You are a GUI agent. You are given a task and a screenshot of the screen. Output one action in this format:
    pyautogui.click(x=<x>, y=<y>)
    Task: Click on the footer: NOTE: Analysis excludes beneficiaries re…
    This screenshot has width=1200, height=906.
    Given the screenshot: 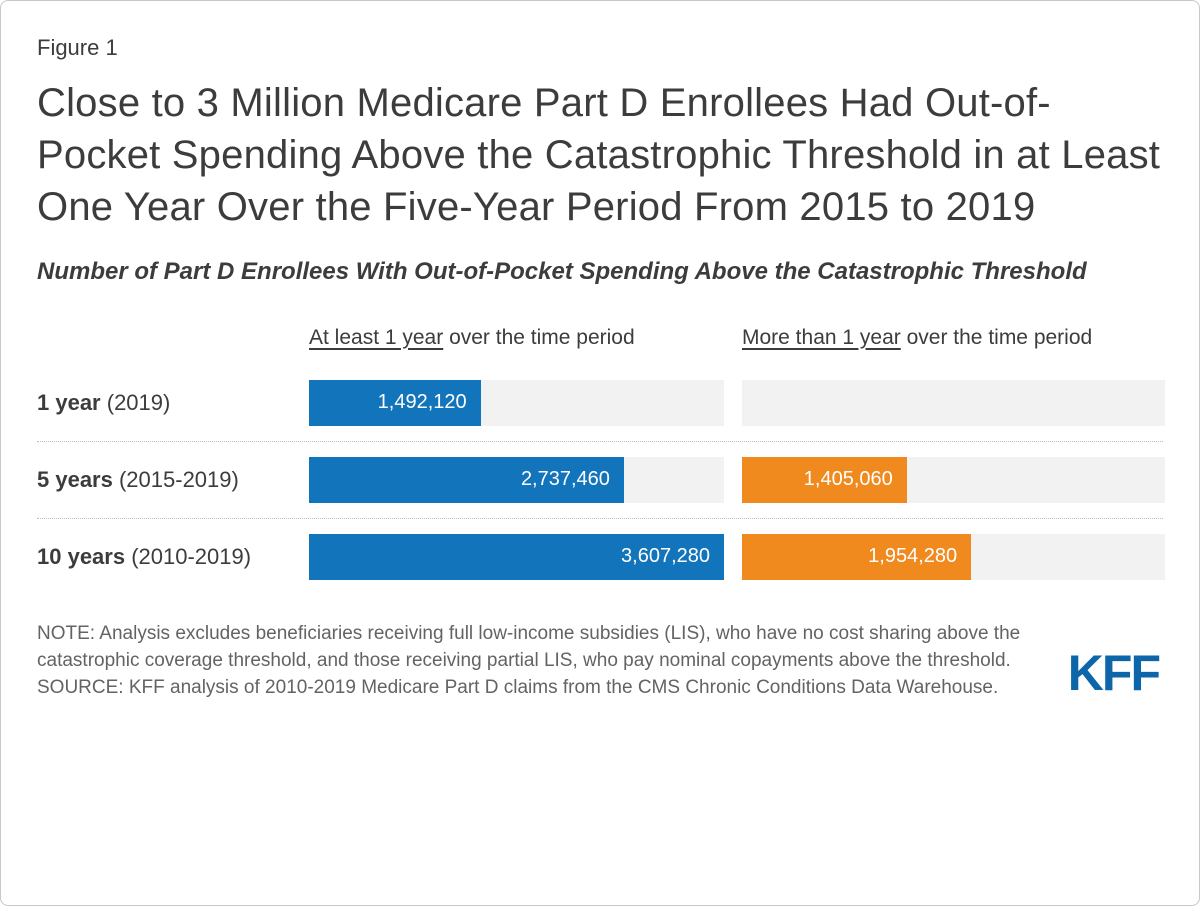 What is the action you would take?
    pyautogui.click(x=600, y=661)
    